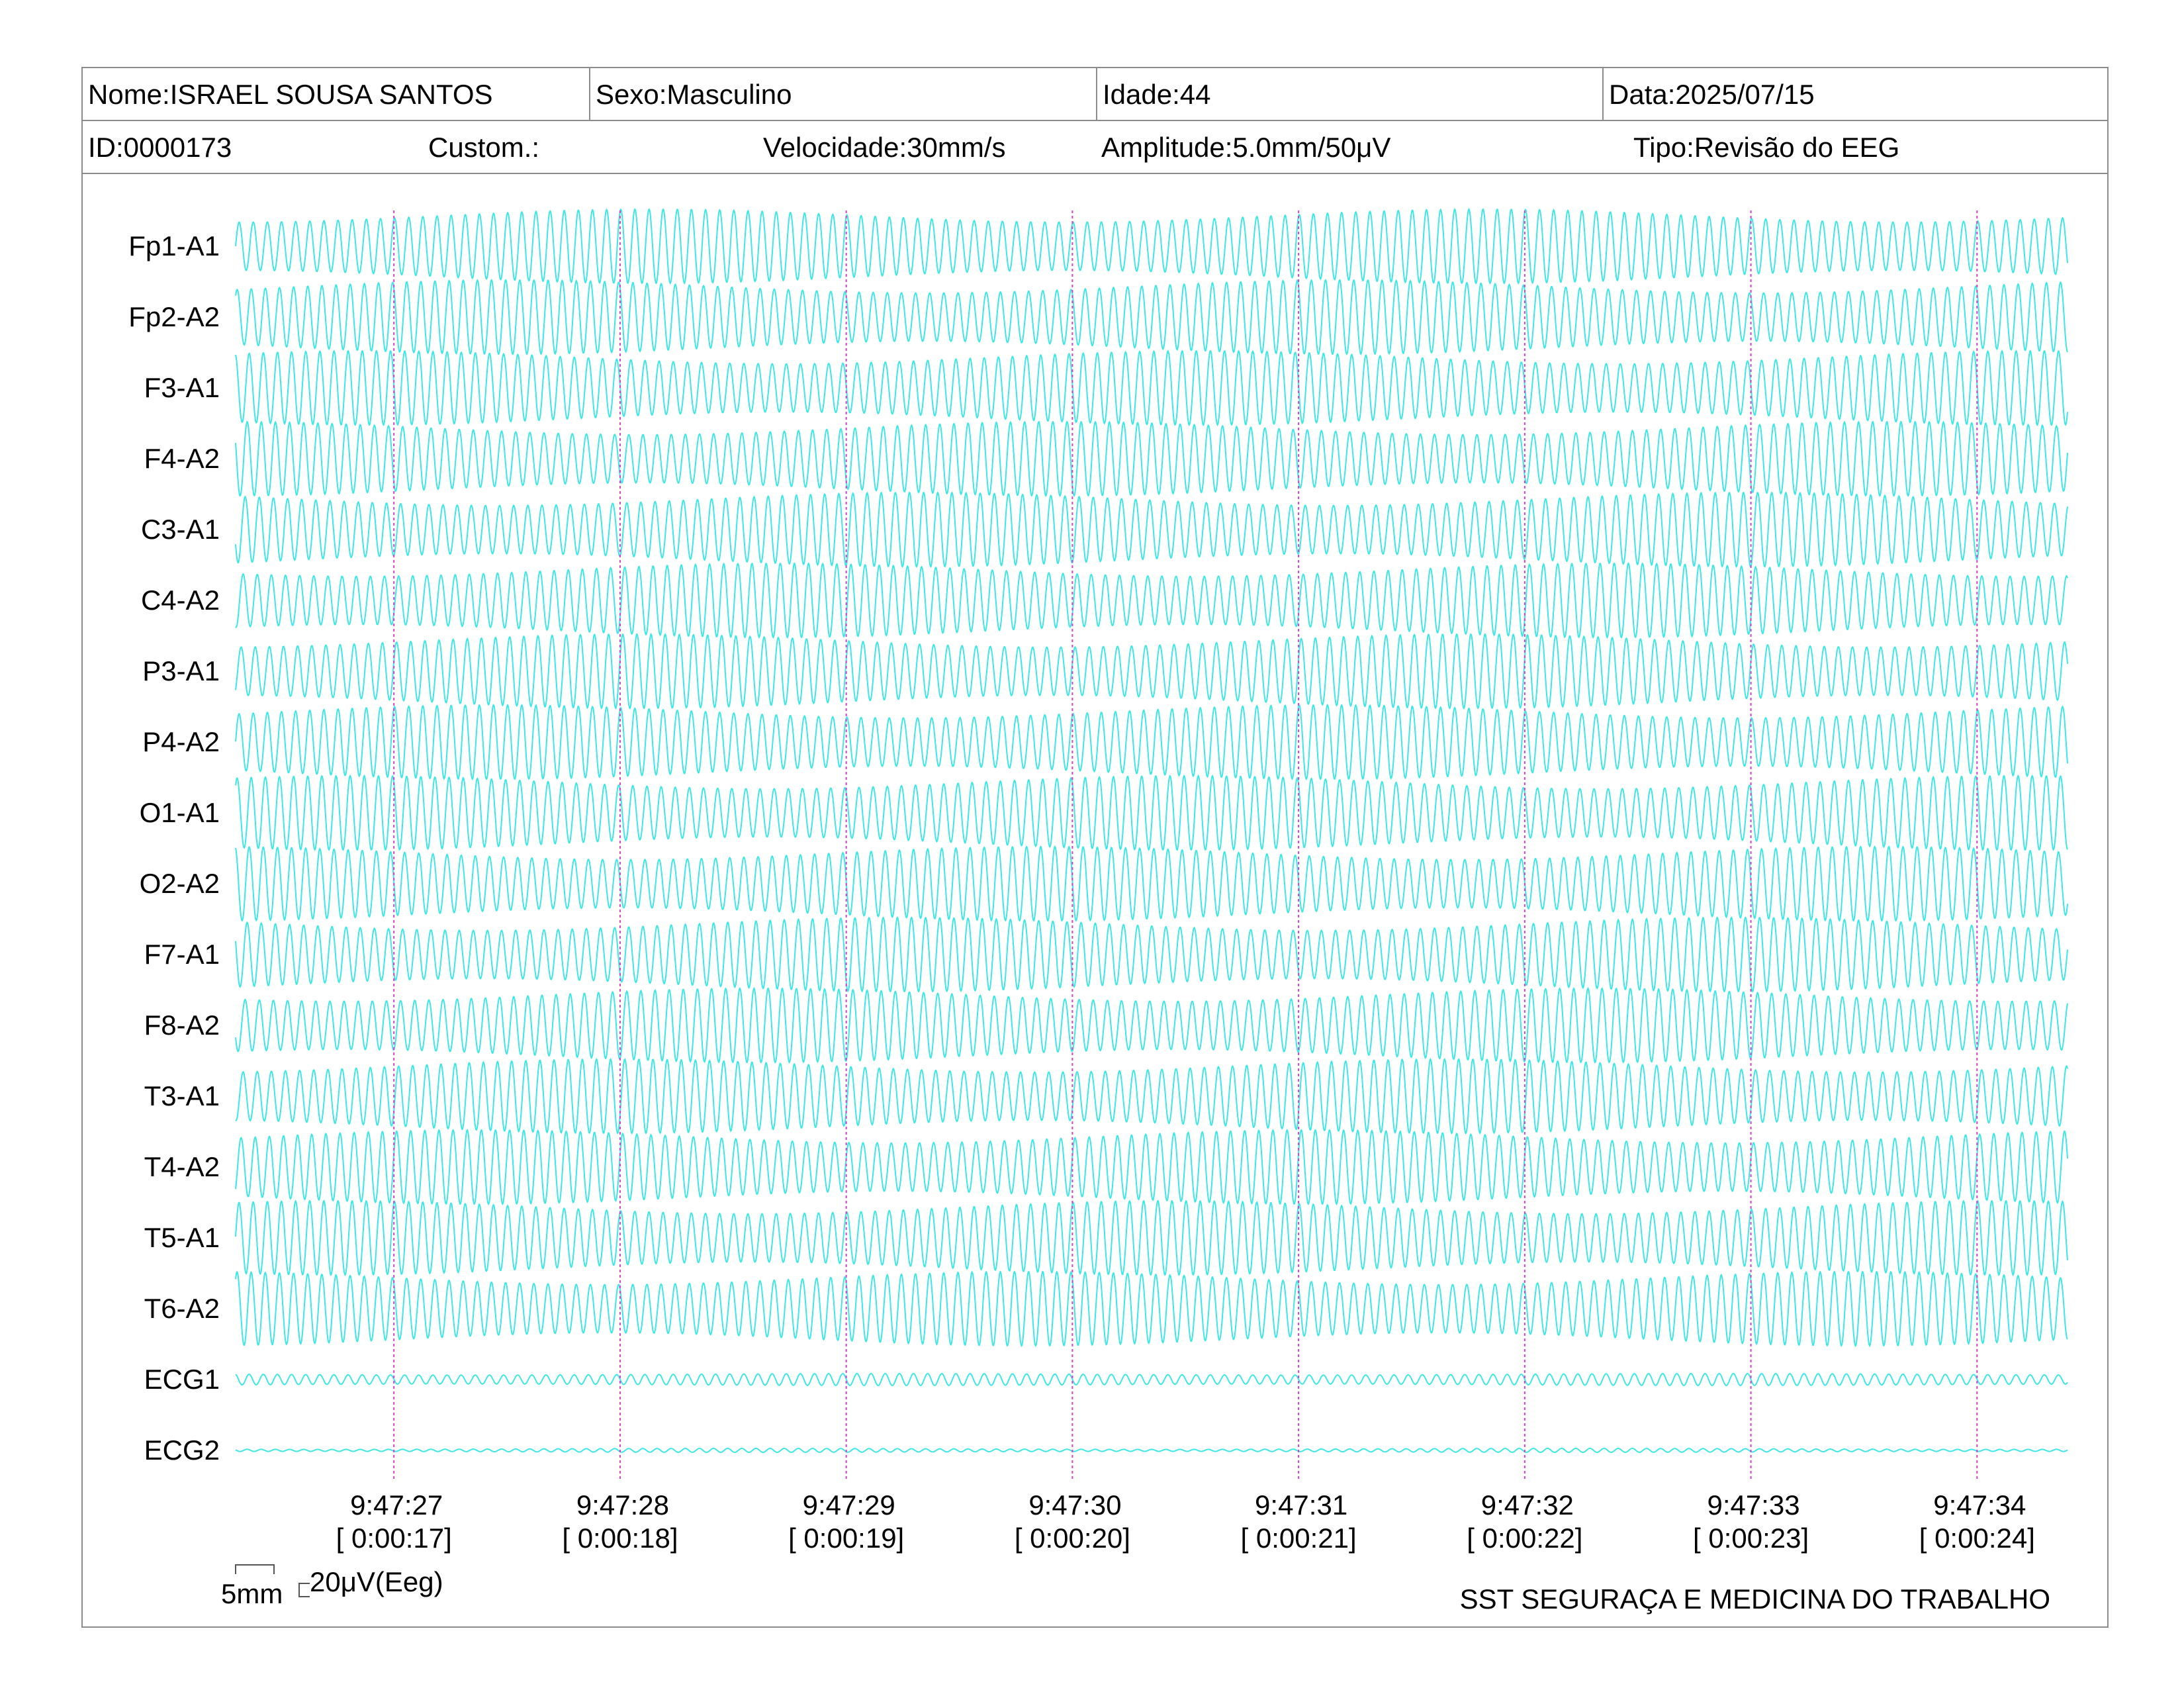 The height and width of the screenshot is (1688, 2184). What do you see at coordinates (174, 245) in the screenshot?
I see `channel-label-fp1-a1: Fp1-A1` at bounding box center [174, 245].